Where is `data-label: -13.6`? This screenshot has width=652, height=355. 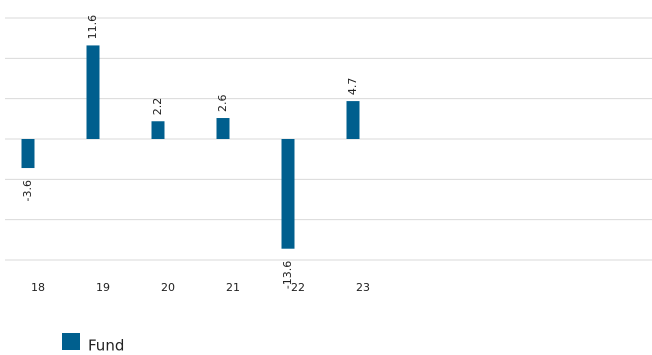 data-label: -13.6 is located at coordinates (287, 275).